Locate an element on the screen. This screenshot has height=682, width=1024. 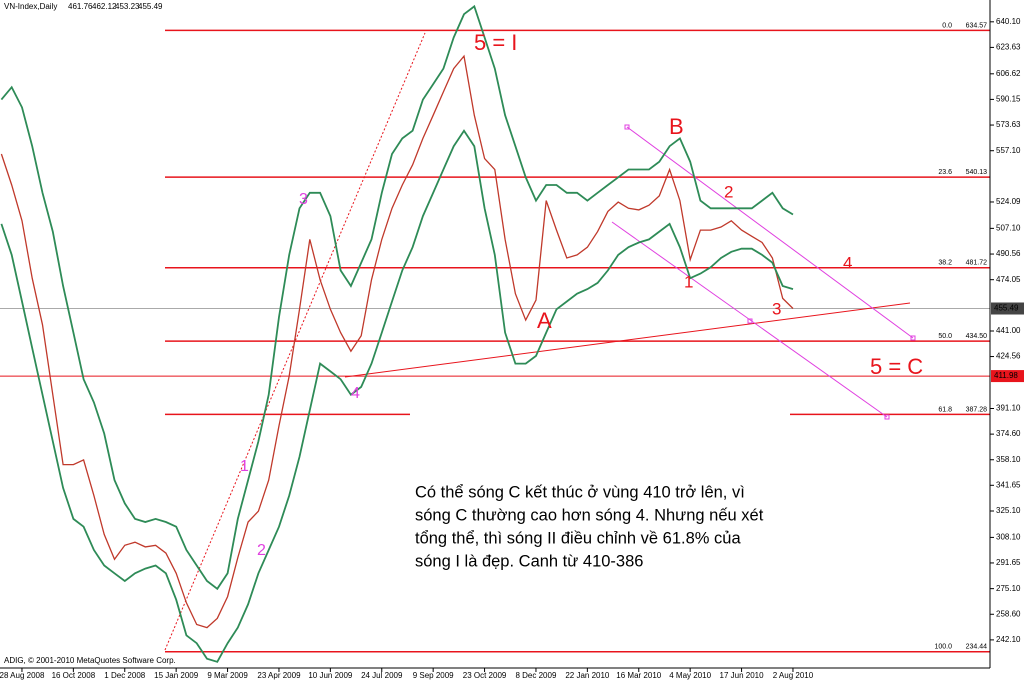
annotation: 5 = C is located at coordinates (896, 366).